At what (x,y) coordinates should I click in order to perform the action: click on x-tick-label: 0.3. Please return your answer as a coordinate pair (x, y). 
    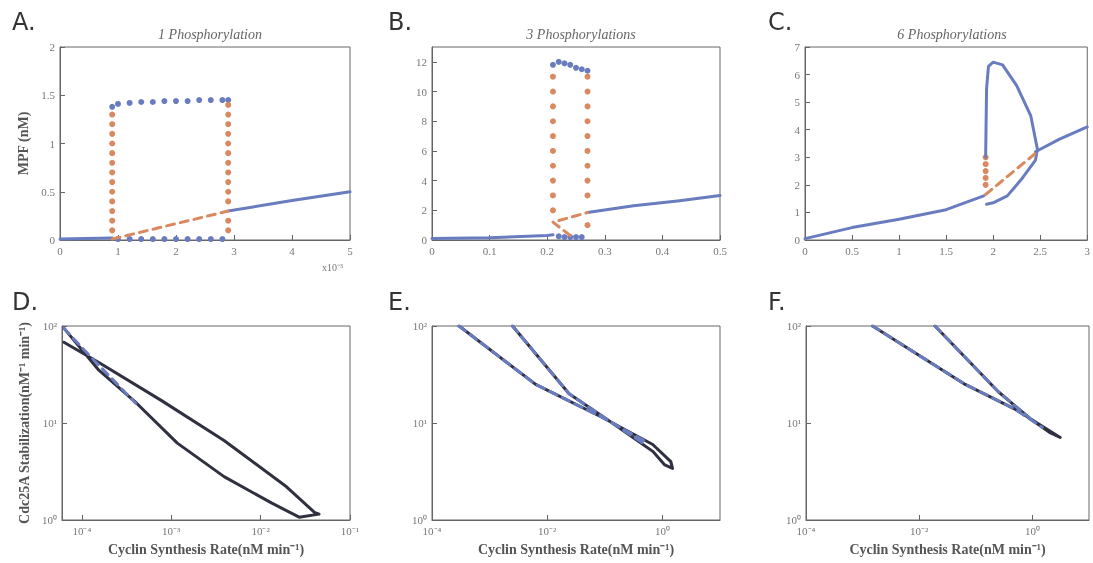
    Looking at the image, I should click on (605, 250).